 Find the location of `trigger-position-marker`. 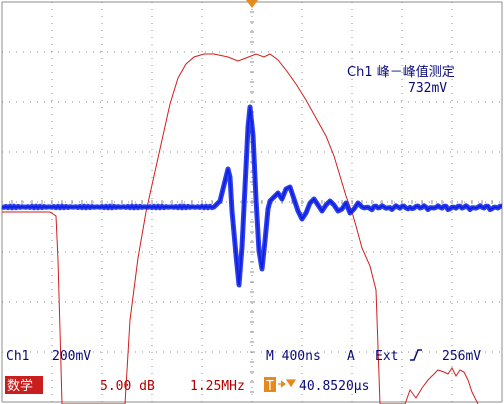

trigger-position-marker is located at coordinates (252, 4).